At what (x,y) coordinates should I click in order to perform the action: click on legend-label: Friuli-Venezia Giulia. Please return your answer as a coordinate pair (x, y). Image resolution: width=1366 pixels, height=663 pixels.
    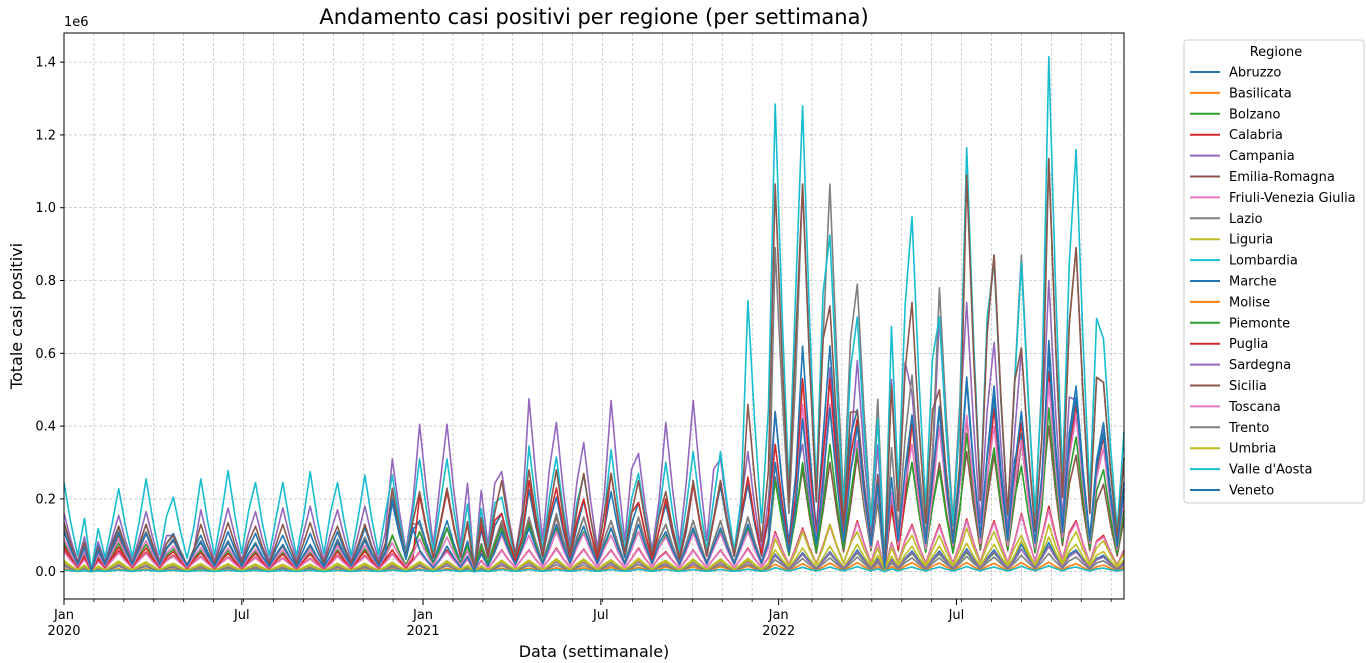
    Looking at the image, I should click on (1292, 198).